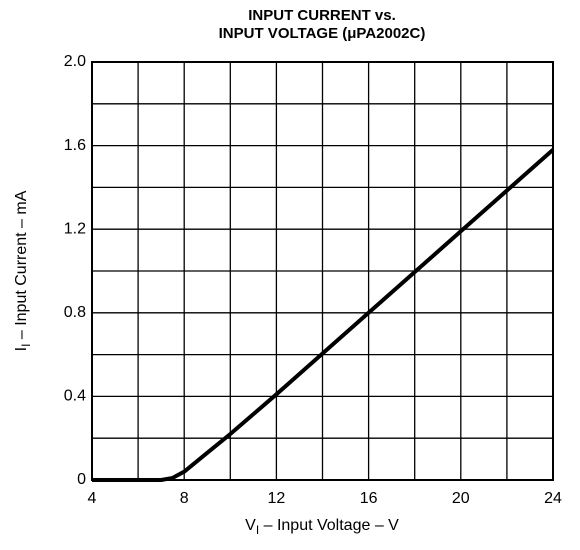 The height and width of the screenshot is (550, 580). I want to click on x-axis-label: VI – Input Voltage – V, so click(322, 527).